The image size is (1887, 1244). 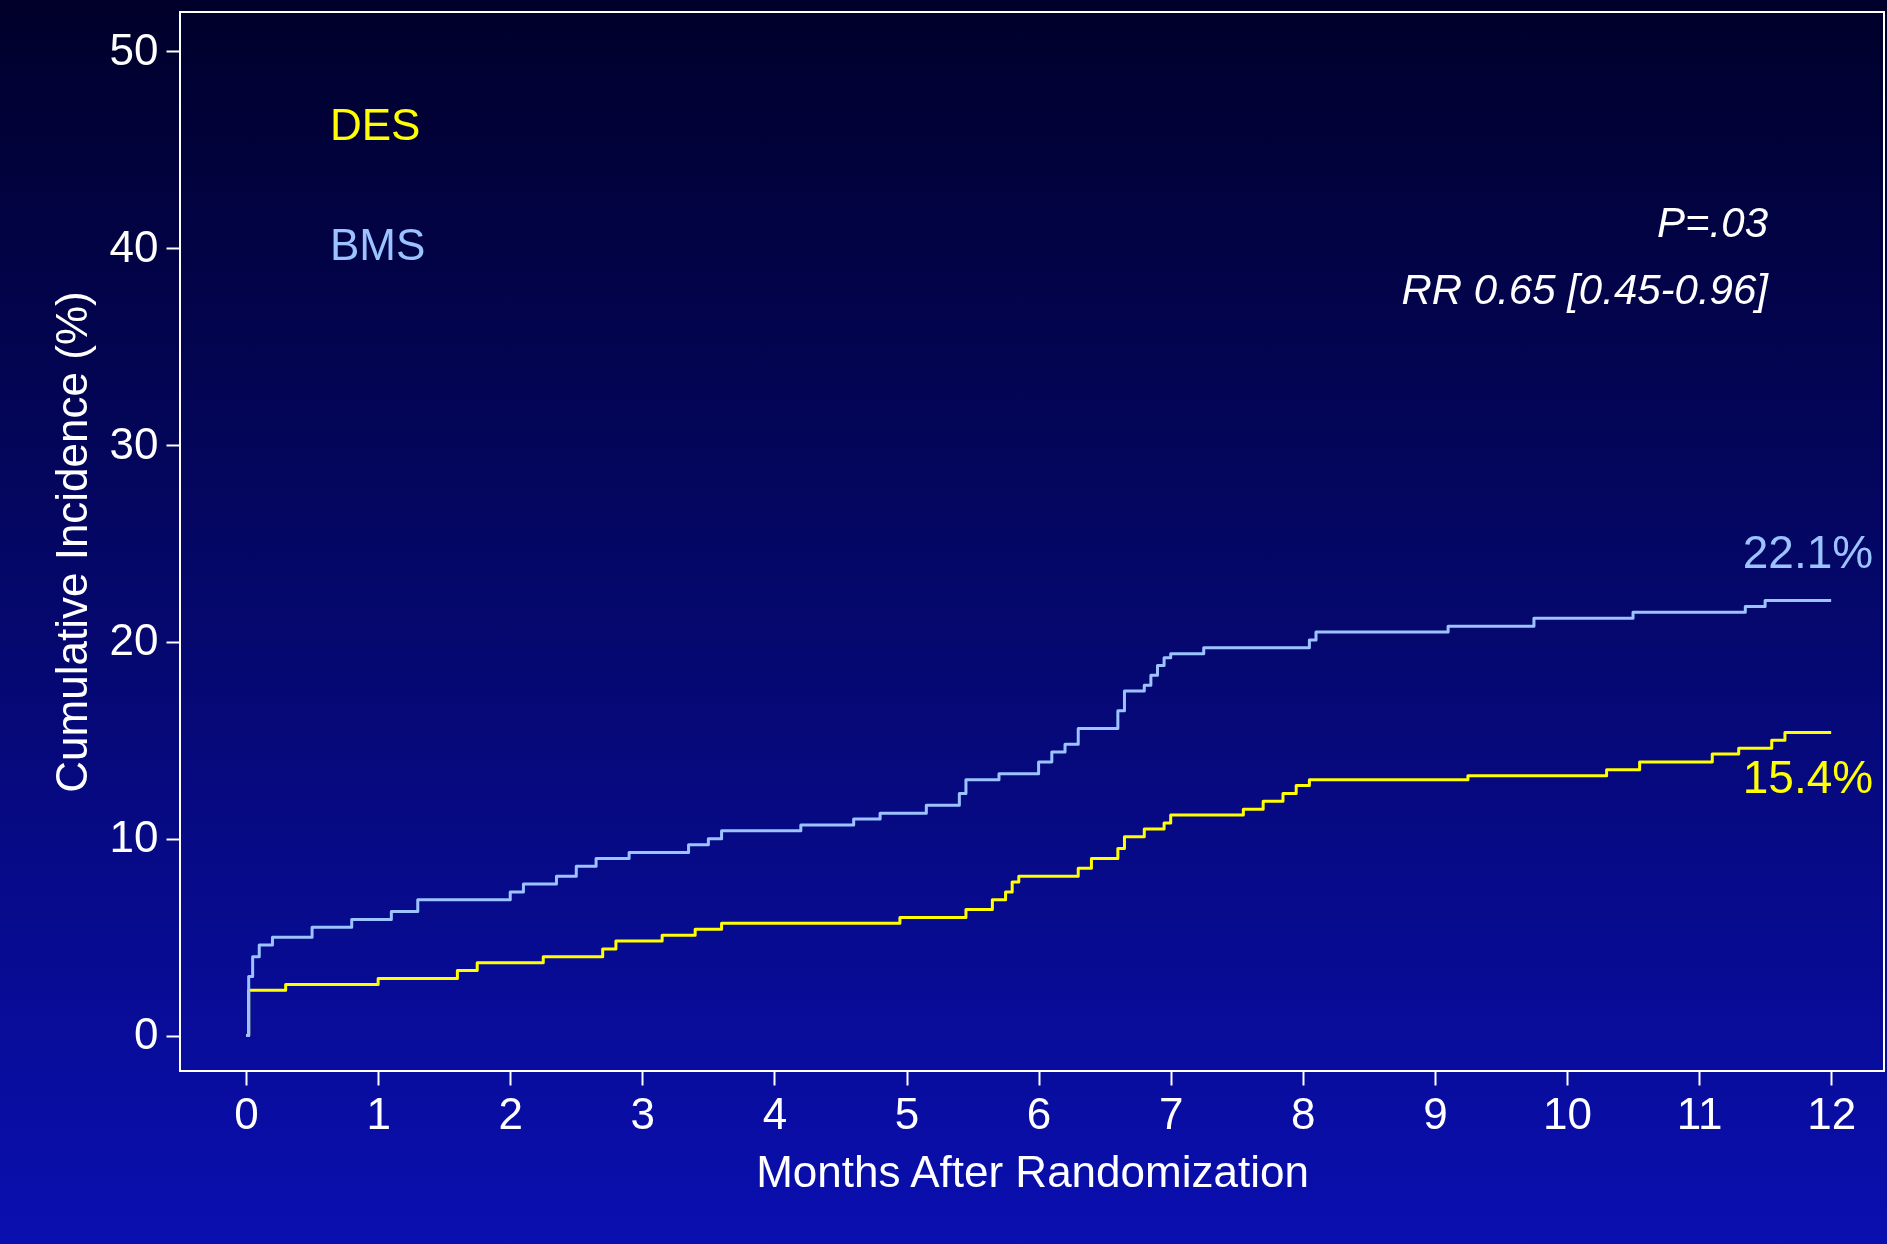 What do you see at coordinates (1712, 222) in the screenshot?
I see `annotation: P=.03` at bounding box center [1712, 222].